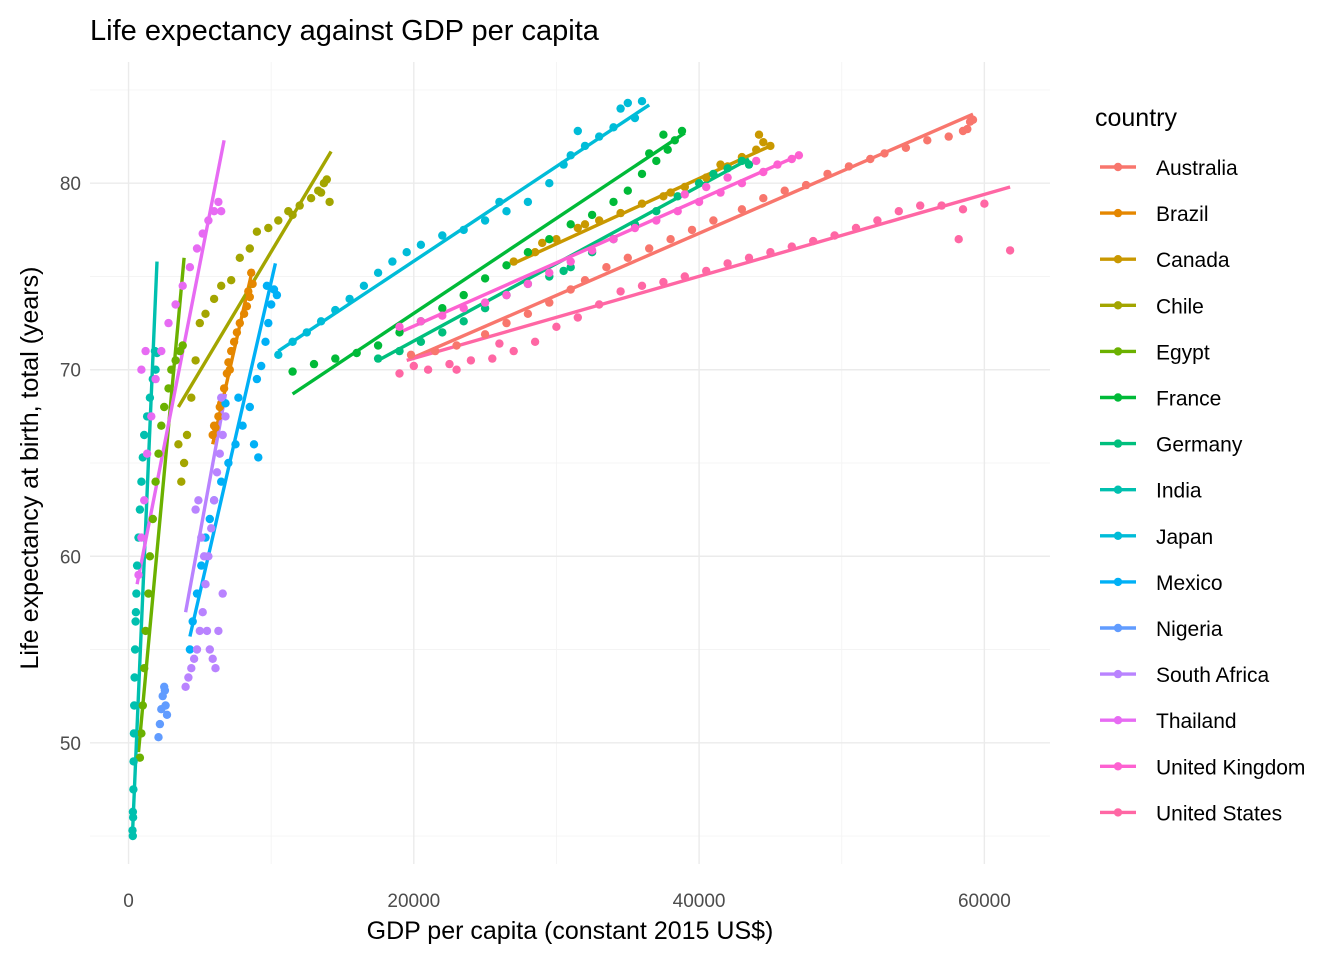  What do you see at coordinates (1219, 813) in the screenshot?
I see `legend-entry-label: United States` at bounding box center [1219, 813].